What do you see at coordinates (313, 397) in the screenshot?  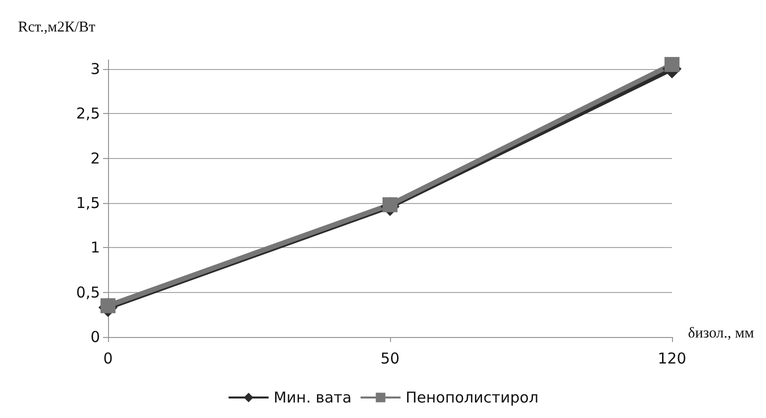 I see `legend-label: Мин. вата` at bounding box center [313, 397].